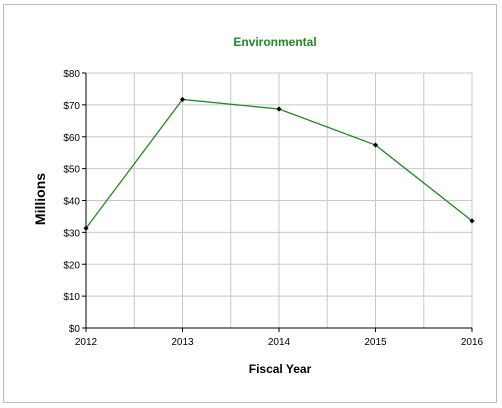 This screenshot has width=502, height=408. I want to click on y-tick-label: $30, so click(71, 233).